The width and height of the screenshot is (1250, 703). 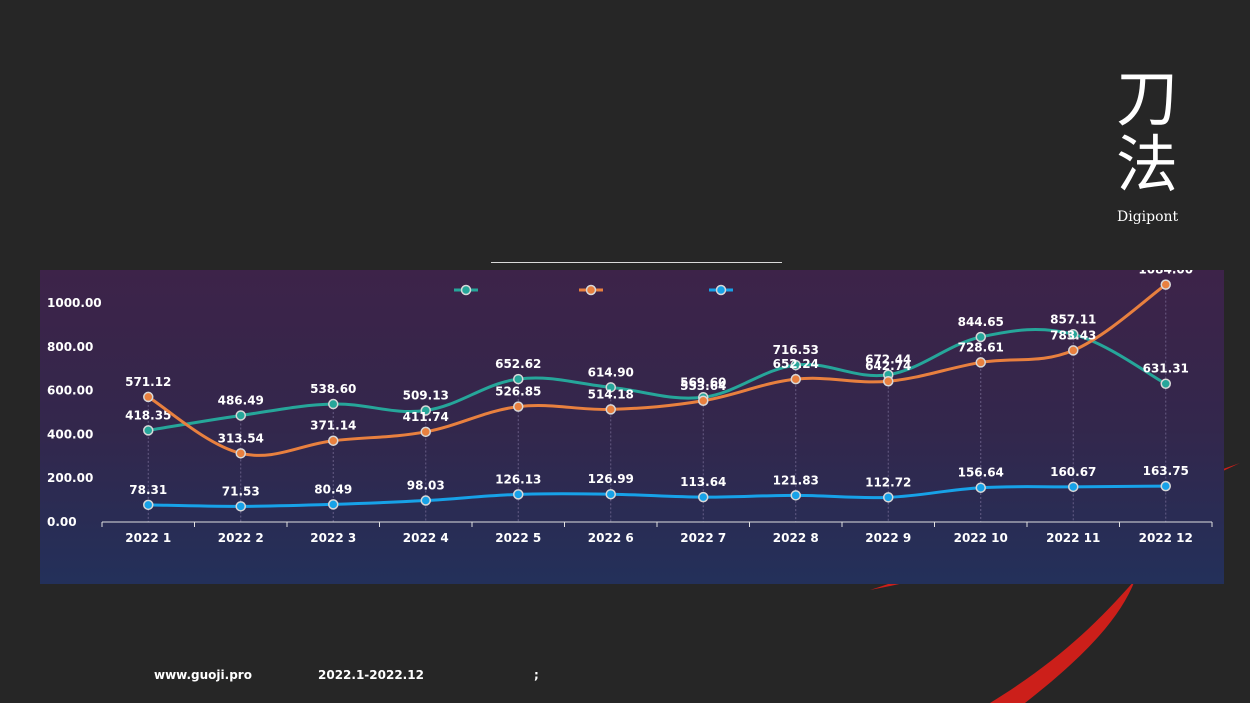 What do you see at coordinates (888, 482) in the screenshot?
I see `data-label: 112.72` at bounding box center [888, 482].